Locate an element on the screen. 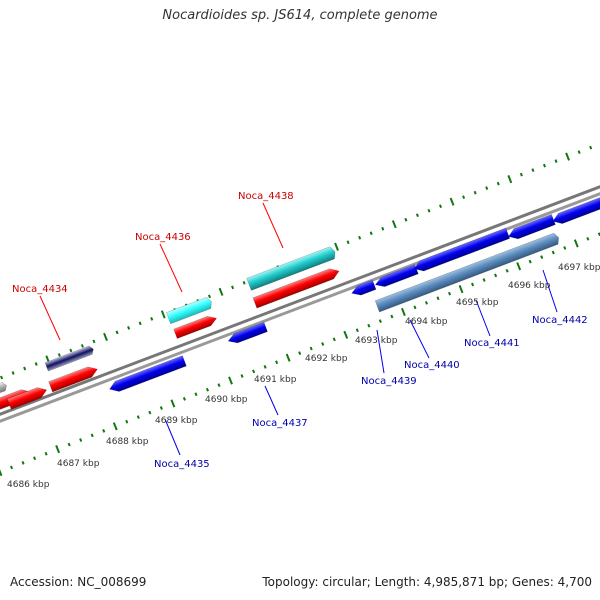 This screenshot has height=600, width=600. kbp-label: 4694 kbp is located at coordinates (426, 322).